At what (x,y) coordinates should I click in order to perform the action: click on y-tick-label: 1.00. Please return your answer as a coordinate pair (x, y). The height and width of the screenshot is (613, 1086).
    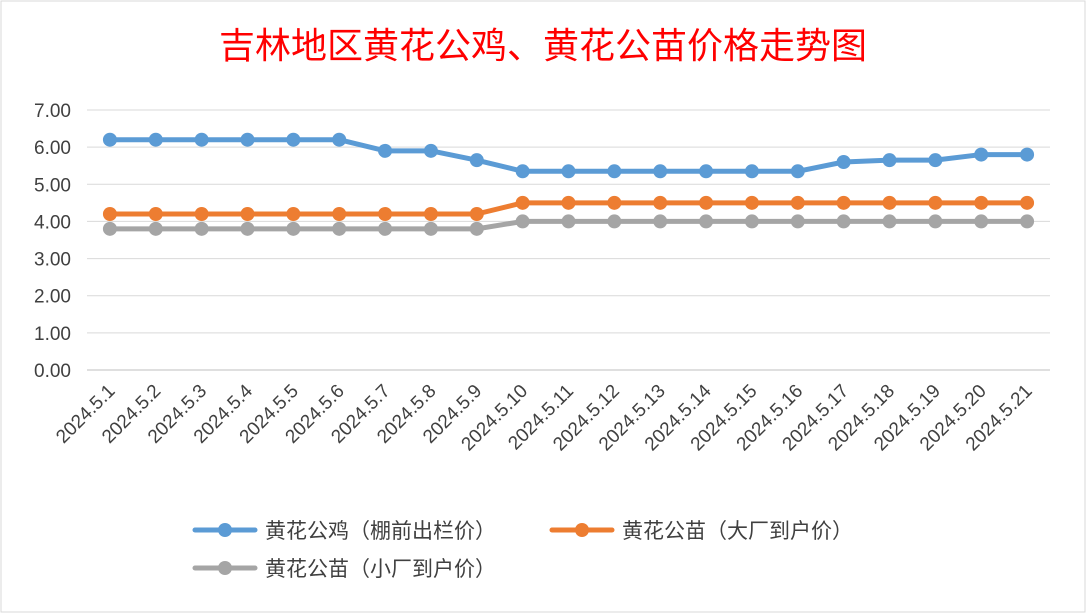
    Looking at the image, I should click on (52, 334).